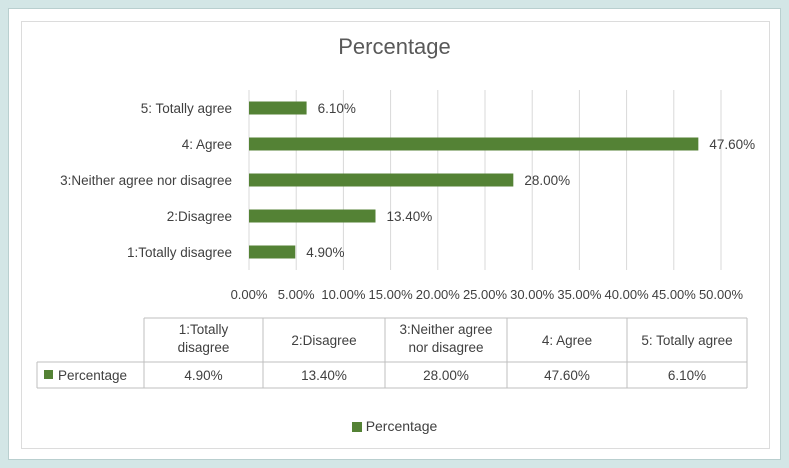  Describe the element at coordinates (438, 294) in the screenshot. I see `x-tick-label: 20.00%` at that location.